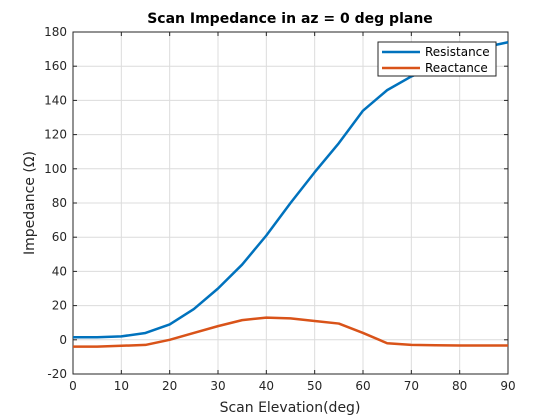 The height and width of the screenshot is (420, 560). I want to click on chart-title: Scan Impedance in az = 0 deg plane, so click(290, 19).